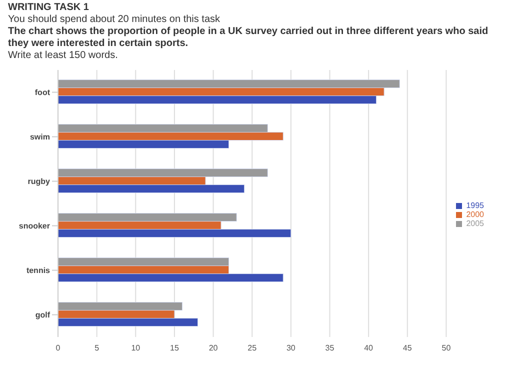 This screenshot has height=386, width=512. What do you see at coordinates (369, 348) in the screenshot?
I see `x-tick-label: 40` at bounding box center [369, 348].